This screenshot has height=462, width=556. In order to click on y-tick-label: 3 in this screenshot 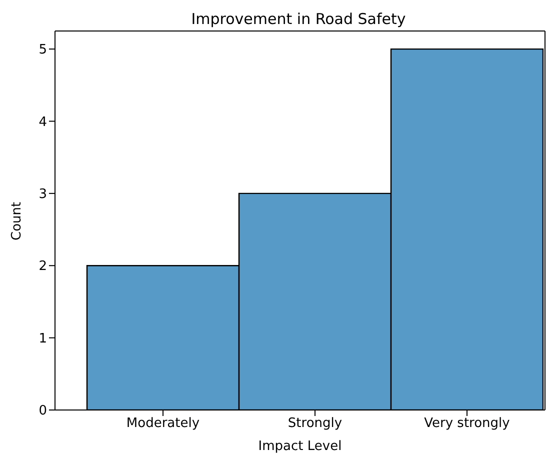, I will do `click(42, 194)`.